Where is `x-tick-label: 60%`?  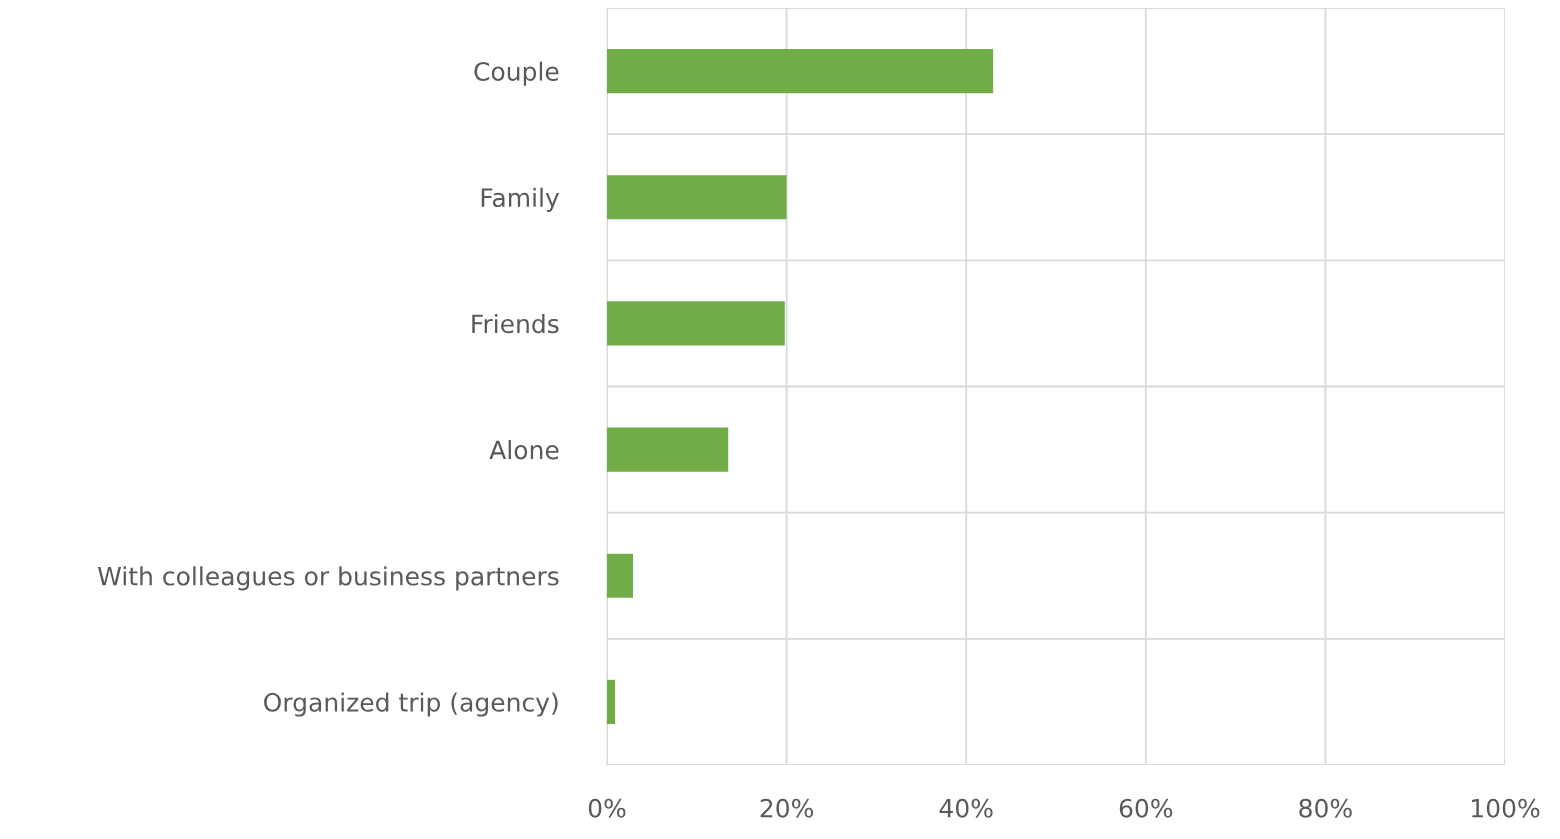 x-tick-label: 60% is located at coordinates (1146, 808).